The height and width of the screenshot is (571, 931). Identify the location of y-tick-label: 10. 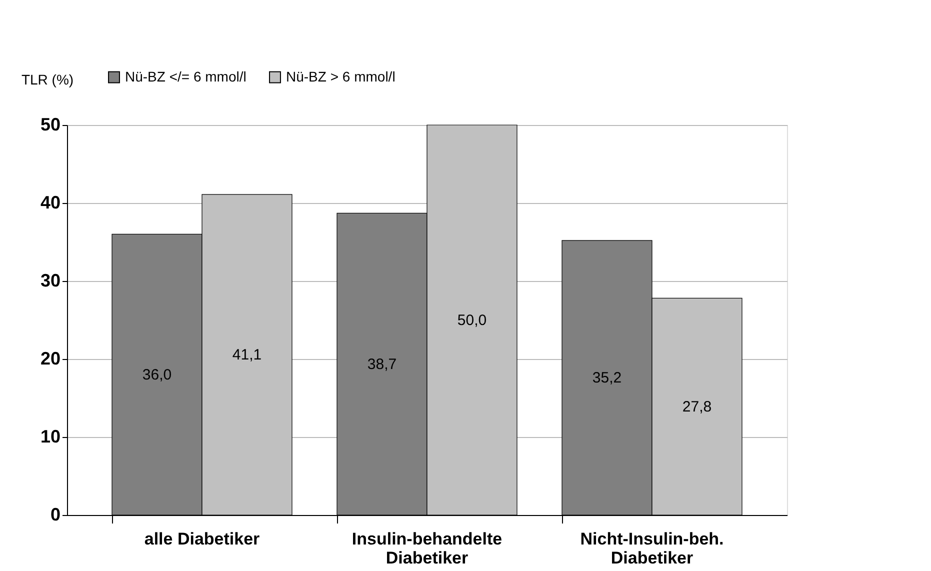
(50, 436).